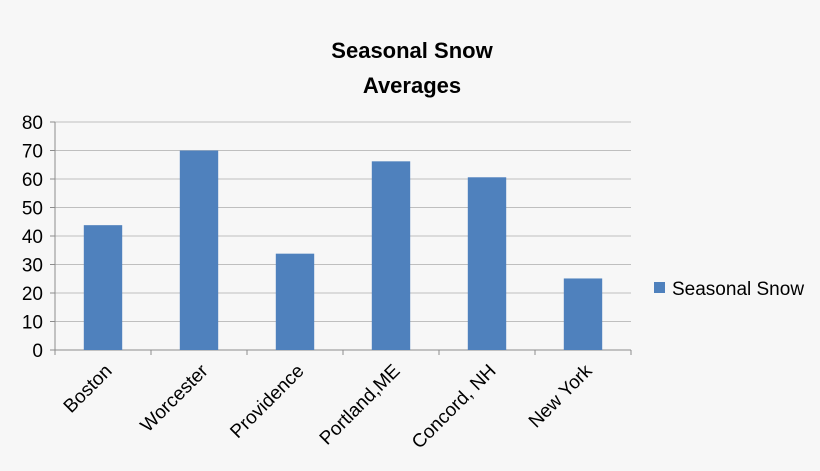  Describe the element at coordinates (32, 152) in the screenshot. I see `y-tick-label: 70` at that location.